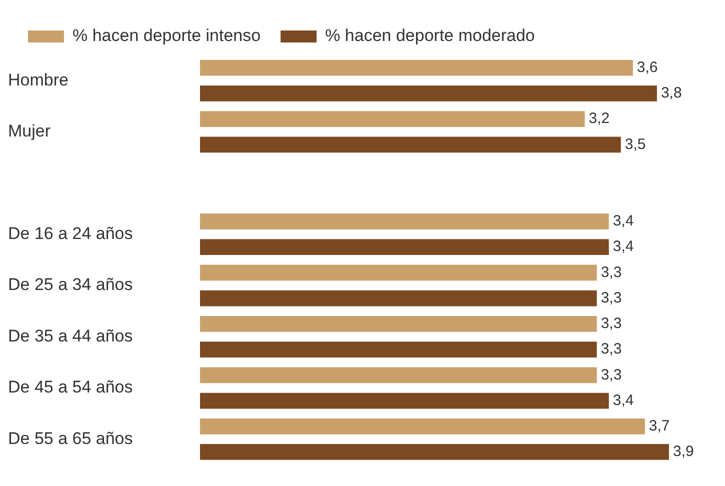 The width and height of the screenshot is (725, 486). What do you see at coordinates (659, 426) in the screenshot?
I see `data-label: 3,7` at bounding box center [659, 426].